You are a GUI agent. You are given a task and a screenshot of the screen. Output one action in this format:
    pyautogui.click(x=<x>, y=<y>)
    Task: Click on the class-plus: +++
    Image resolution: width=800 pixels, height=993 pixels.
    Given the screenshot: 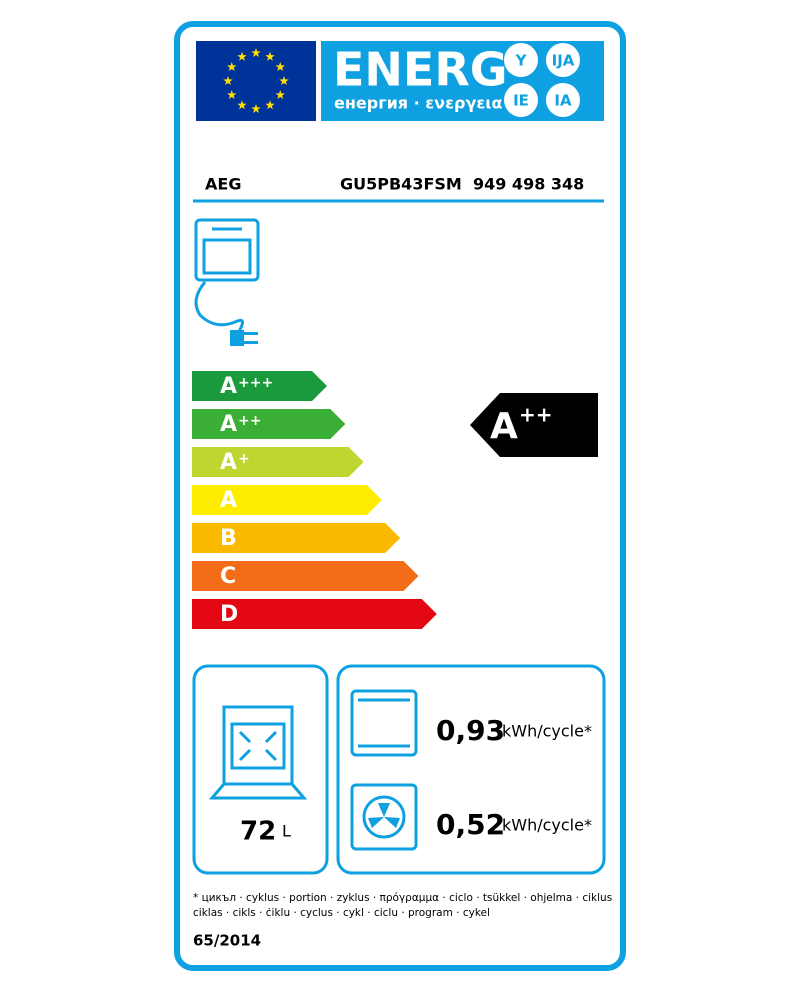 What is the action you would take?
    pyautogui.click(x=255, y=383)
    